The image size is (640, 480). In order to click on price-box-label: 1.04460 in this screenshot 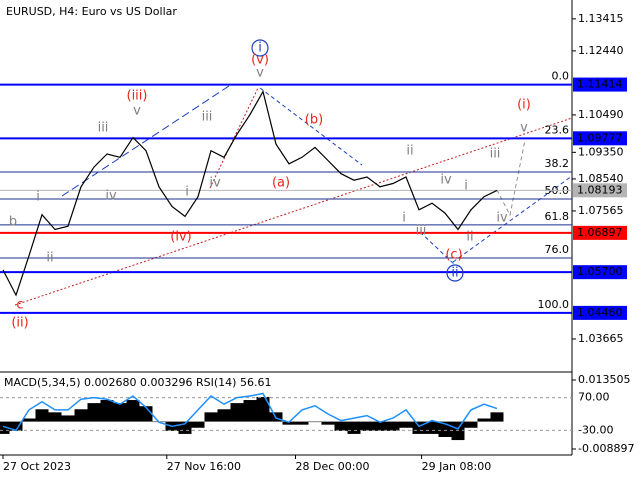, I will do `click(600, 312)`.